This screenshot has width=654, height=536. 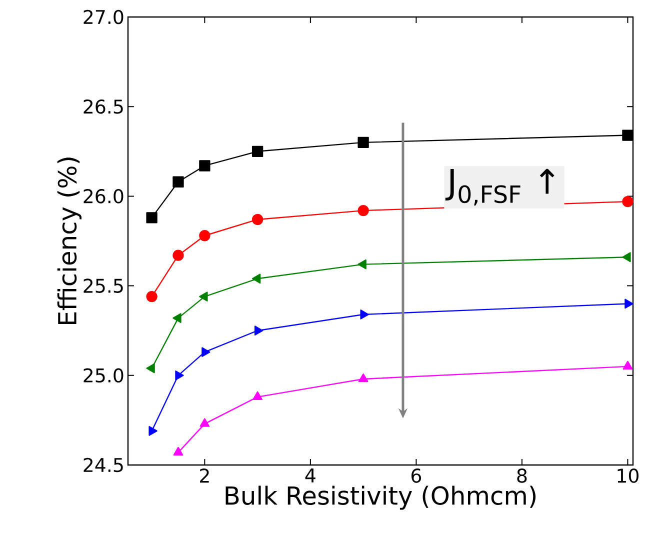 What do you see at coordinates (104, 375) in the screenshot?
I see `y-tick-label: 25.0` at bounding box center [104, 375].